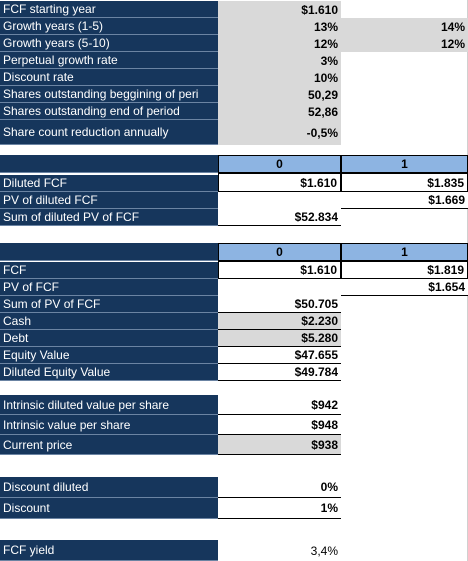 The image size is (468, 561). I want to click on discount-diluted-value: 0%, so click(279, 487).